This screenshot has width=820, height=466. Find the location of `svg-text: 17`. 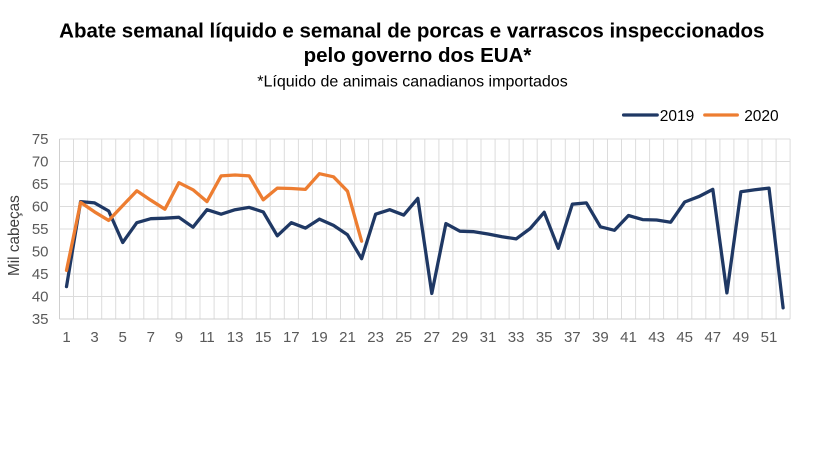

svg-text: 17 is located at coordinates (291, 337).